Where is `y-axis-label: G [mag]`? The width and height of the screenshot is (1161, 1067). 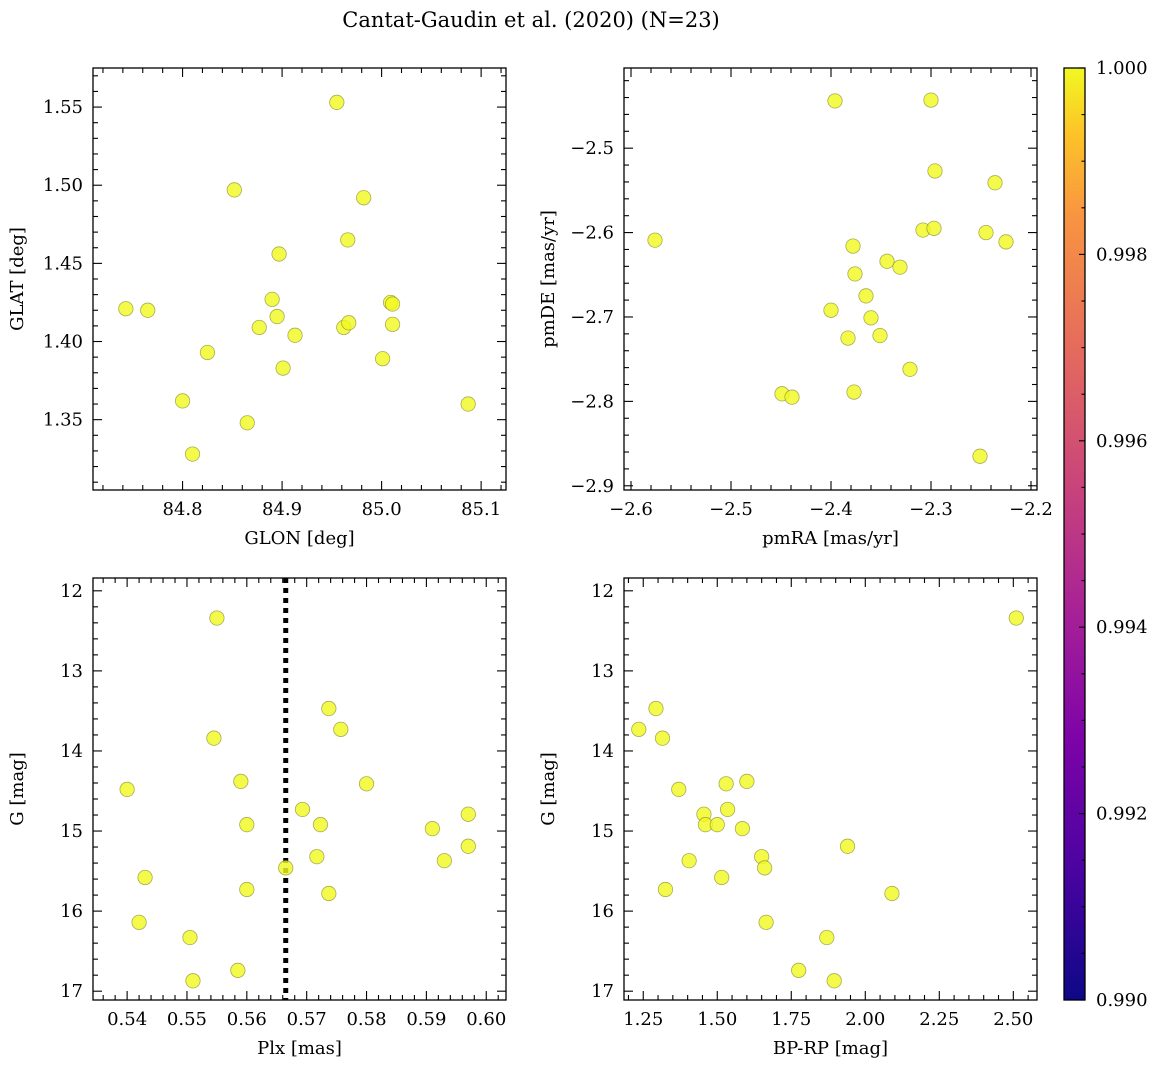
y-axis-label: G [mag] is located at coordinates (17, 788).